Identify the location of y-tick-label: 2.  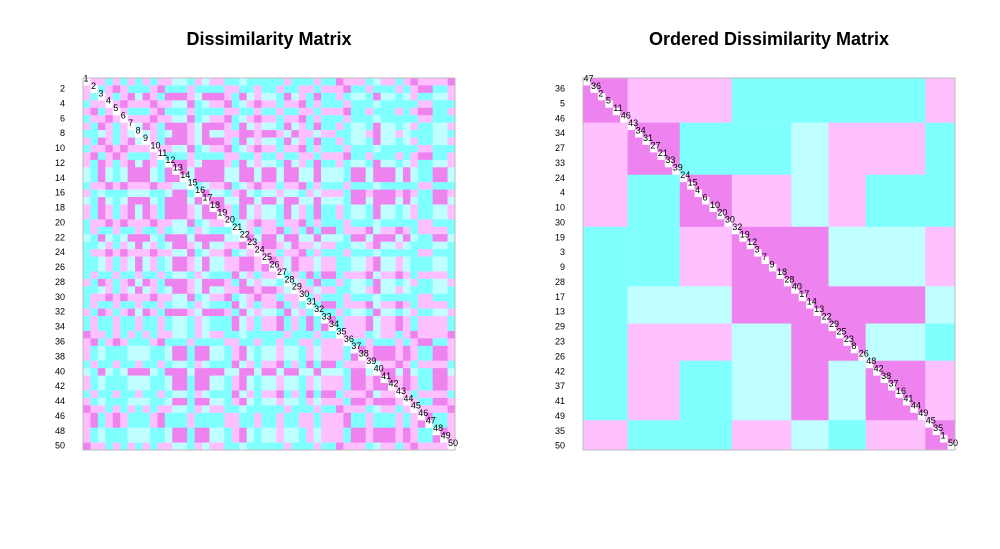
(62, 89).